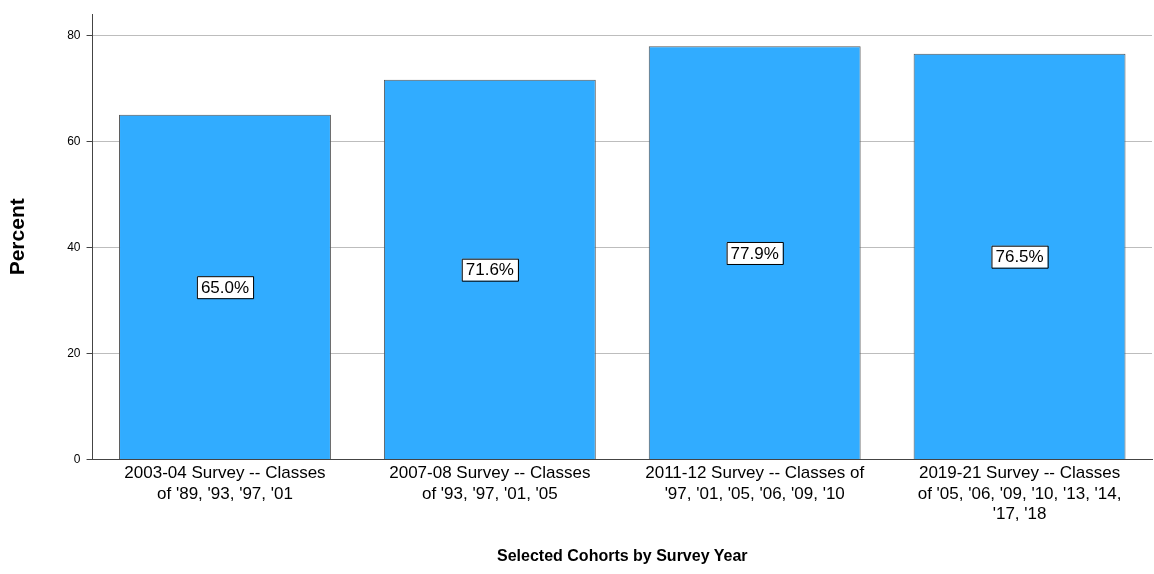 The image size is (1154, 574). I want to click on x-tick-label: 2003-04 Survey -- Classes of '89, '93, '97, '01, so click(225, 483).